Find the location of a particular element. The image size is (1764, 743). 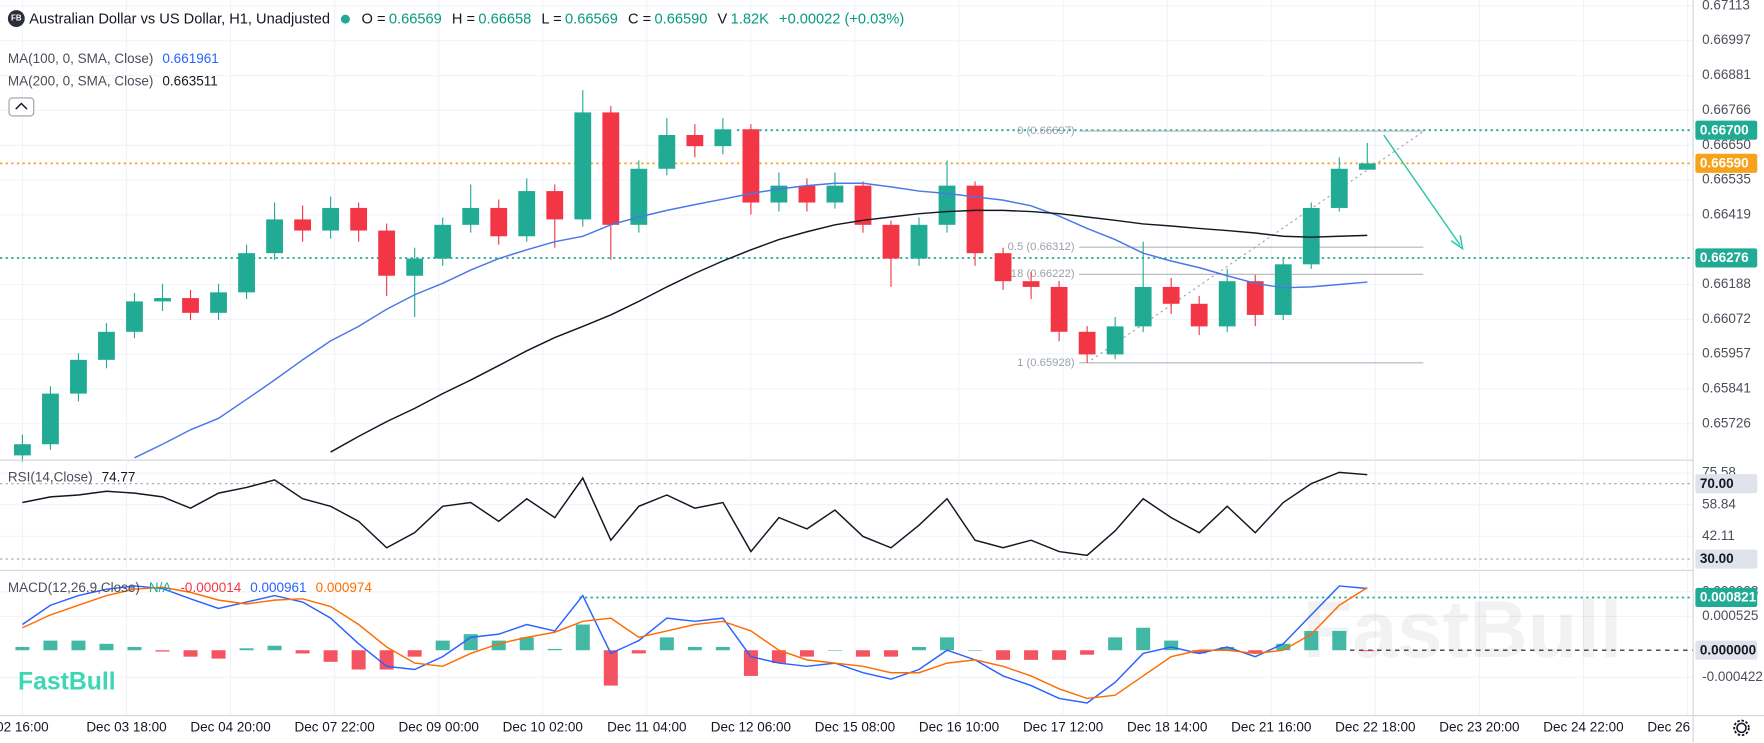

x-tick-label: Dec 11 04:00 is located at coordinates (646, 726).